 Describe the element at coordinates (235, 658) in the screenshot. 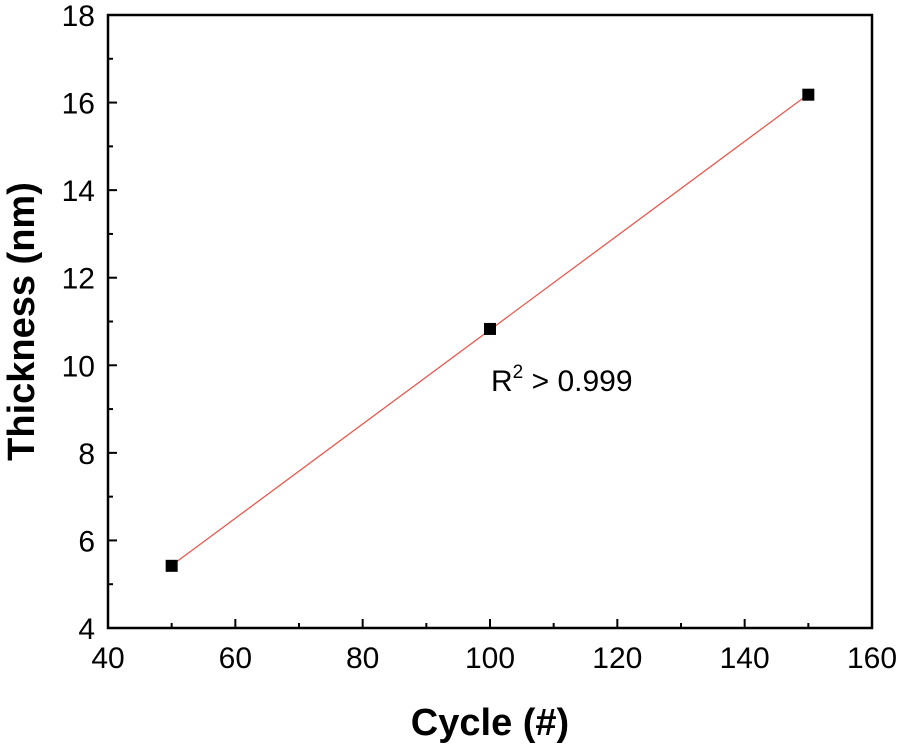

I see `x-tick-label: 60` at that location.